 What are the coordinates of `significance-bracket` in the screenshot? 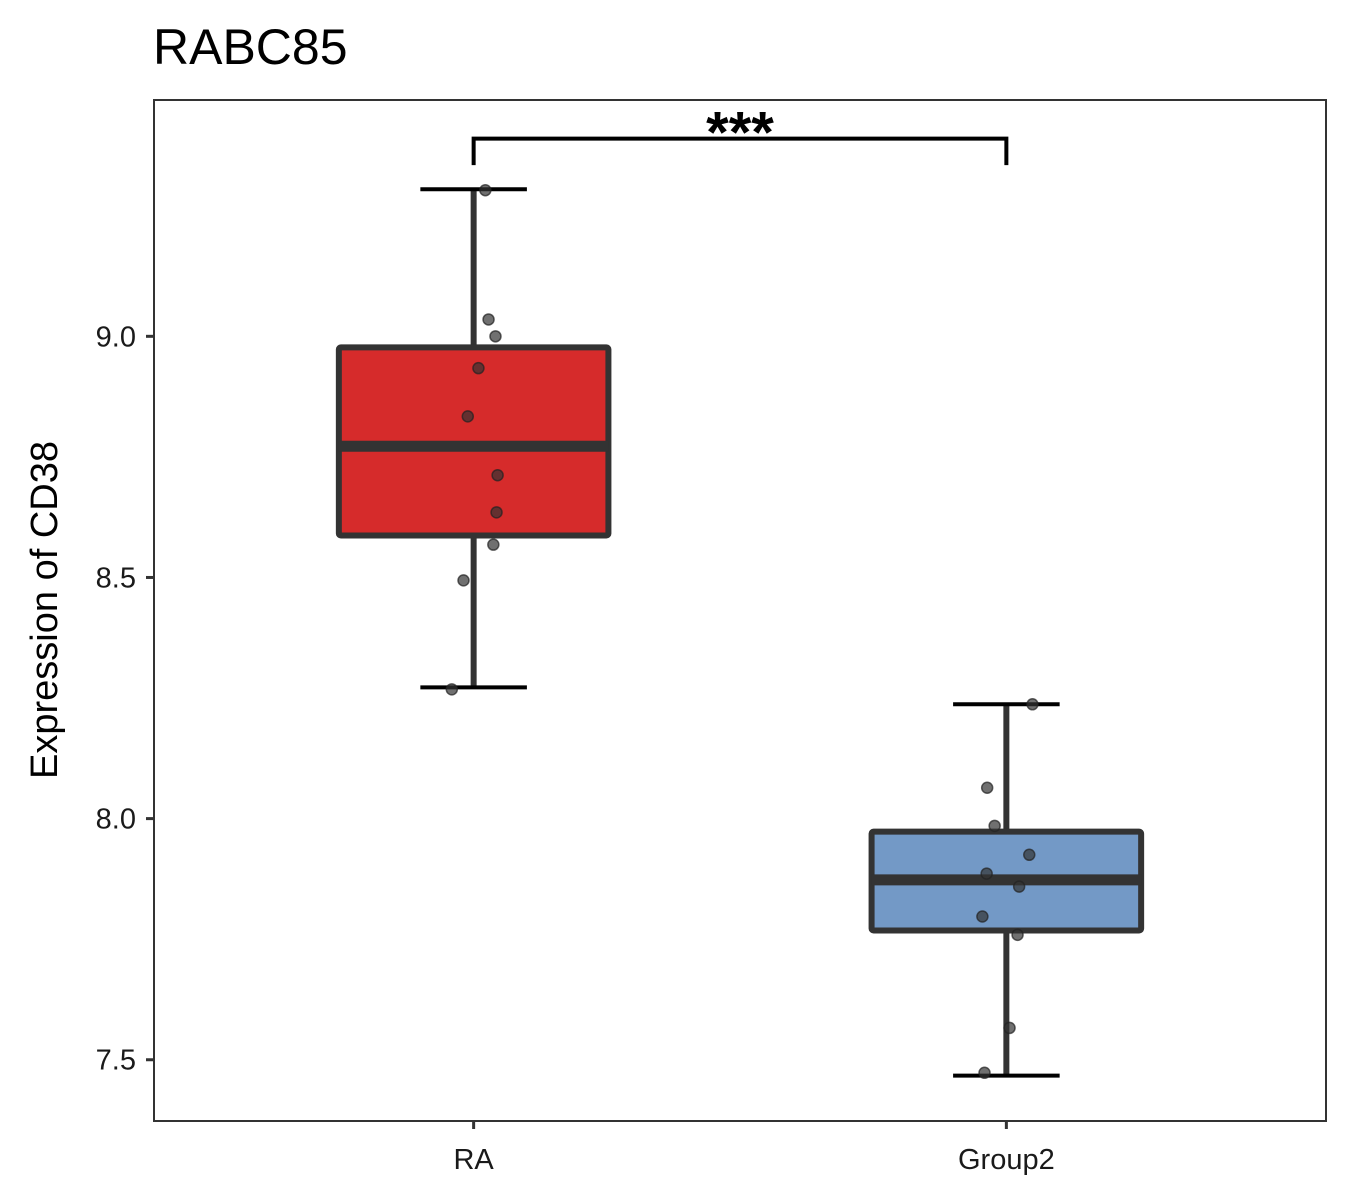 It's located at (740, 151).